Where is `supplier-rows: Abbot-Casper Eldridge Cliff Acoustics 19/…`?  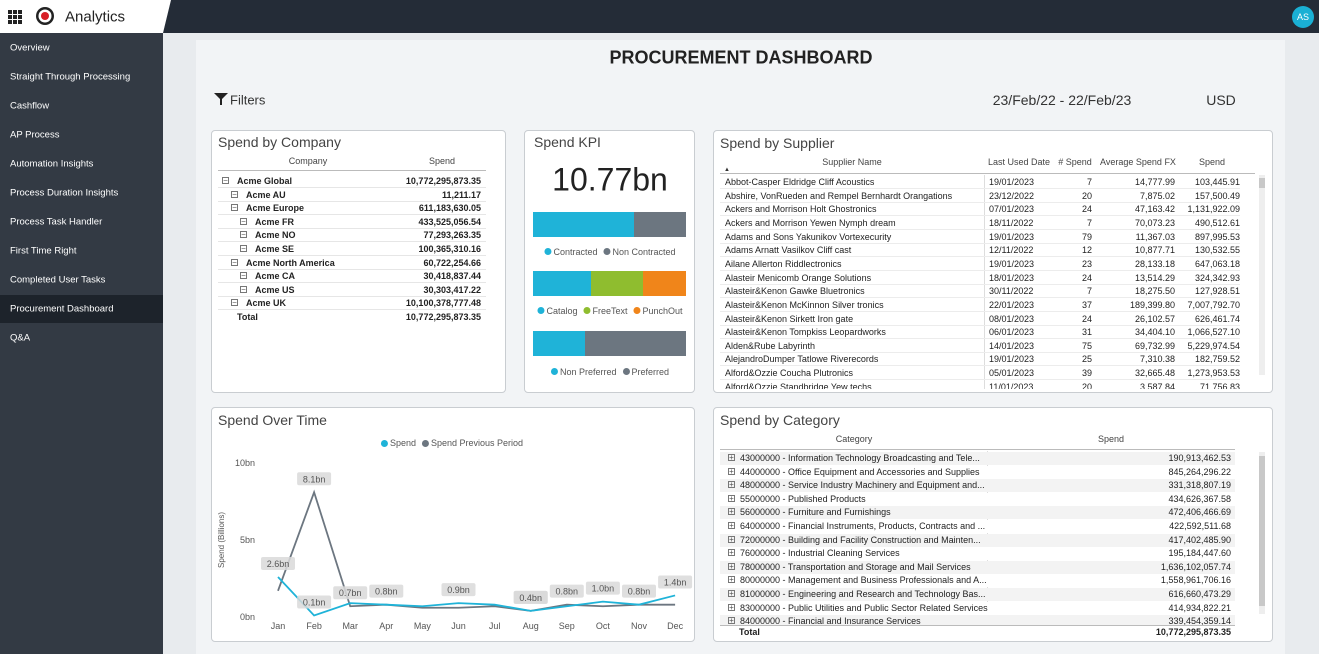
supplier-rows: Abbot-Casper Eldridge Cliff Acoustics 19/… is located at coordinates (987, 282).